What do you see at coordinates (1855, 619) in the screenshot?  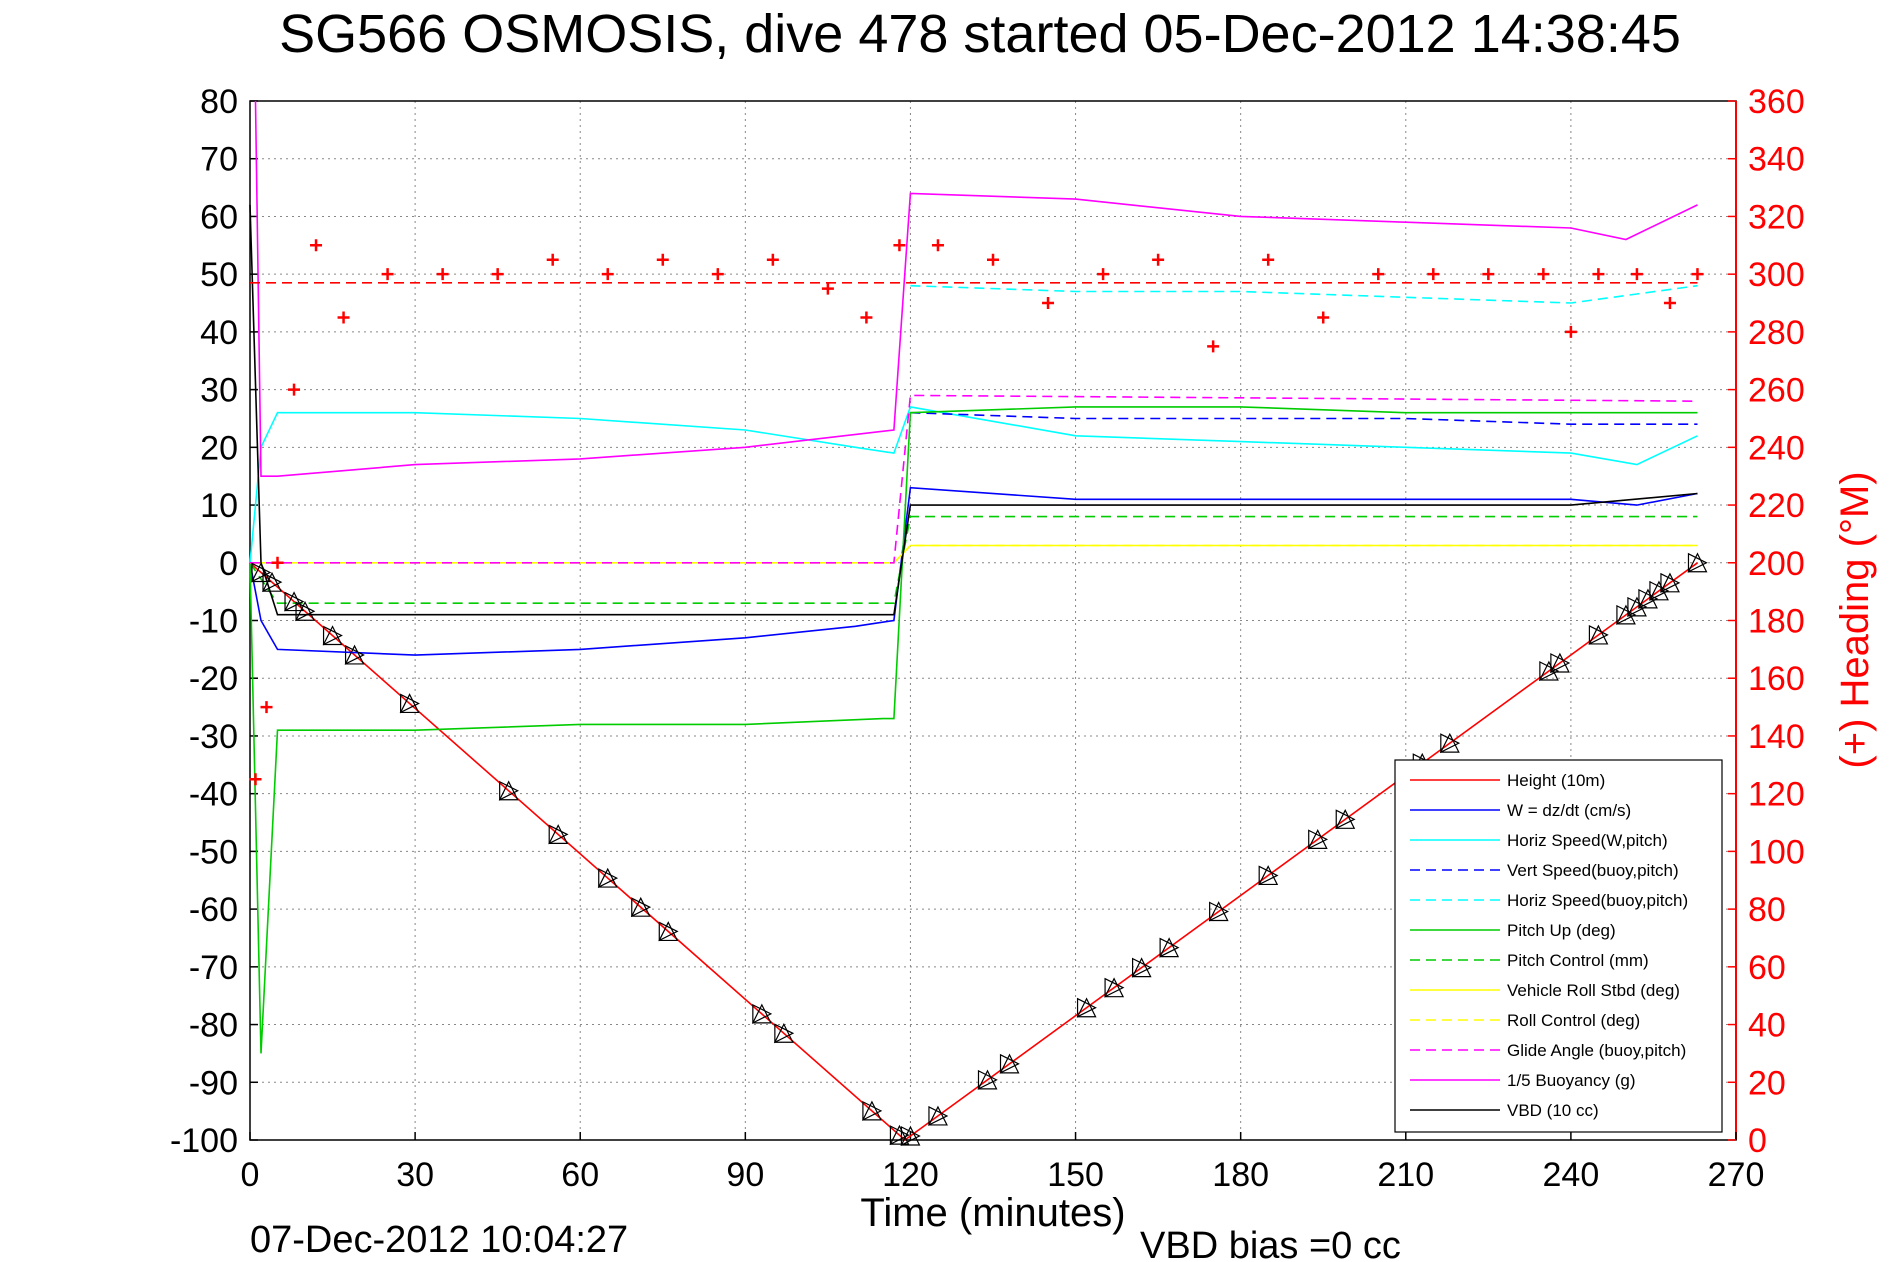 I see `y2-axis-label: (+) Heading (°M)` at bounding box center [1855, 619].